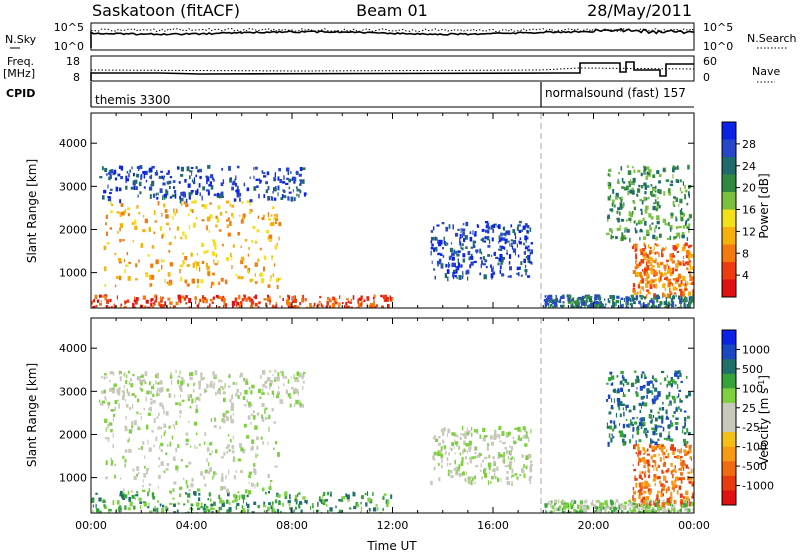 The image size is (800, 554). What do you see at coordinates (764, 420) in the screenshot?
I see `velocity-colorbar-label: Velocity [m s-1]` at bounding box center [764, 420].